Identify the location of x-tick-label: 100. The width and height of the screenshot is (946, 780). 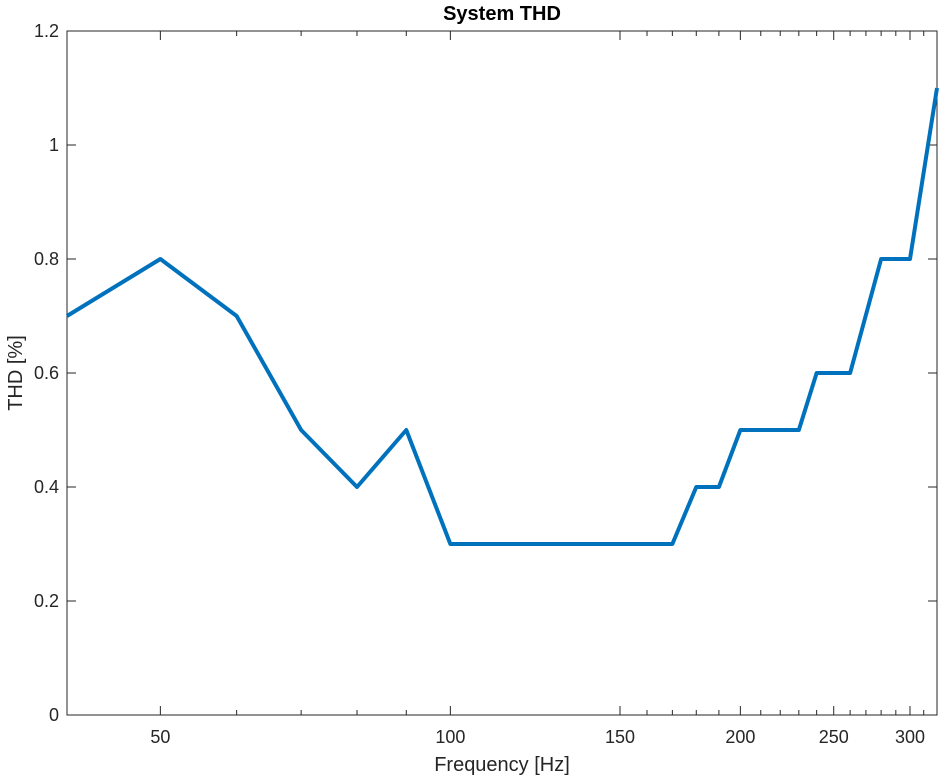
(450, 737).